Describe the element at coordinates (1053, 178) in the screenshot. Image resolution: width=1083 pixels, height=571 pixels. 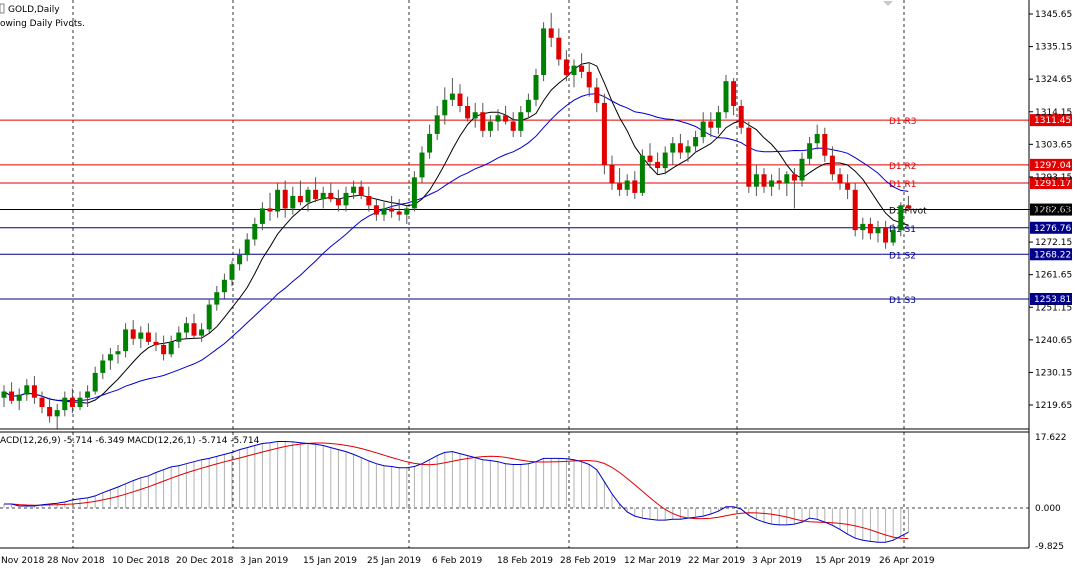
I see `price-tick-label: 1293.15` at that location.